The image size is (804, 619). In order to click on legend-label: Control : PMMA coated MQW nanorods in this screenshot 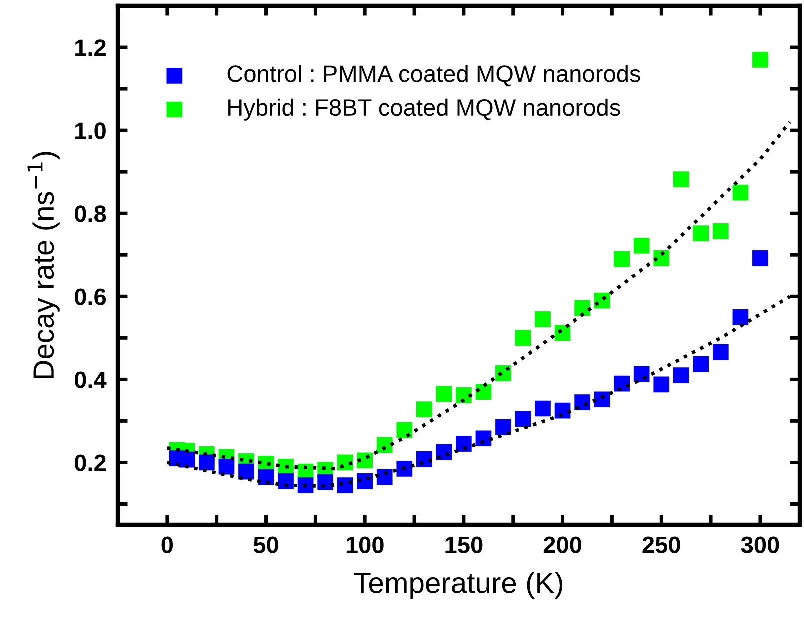, I will do `click(434, 76)`.